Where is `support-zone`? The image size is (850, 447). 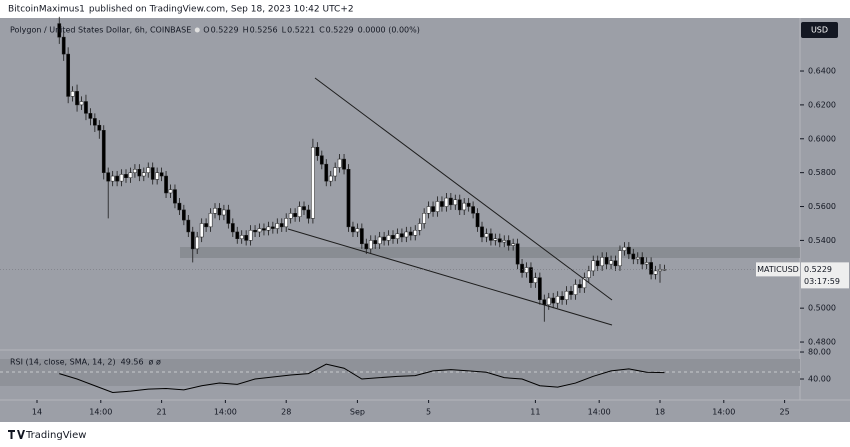 support-zone is located at coordinates (490, 252).